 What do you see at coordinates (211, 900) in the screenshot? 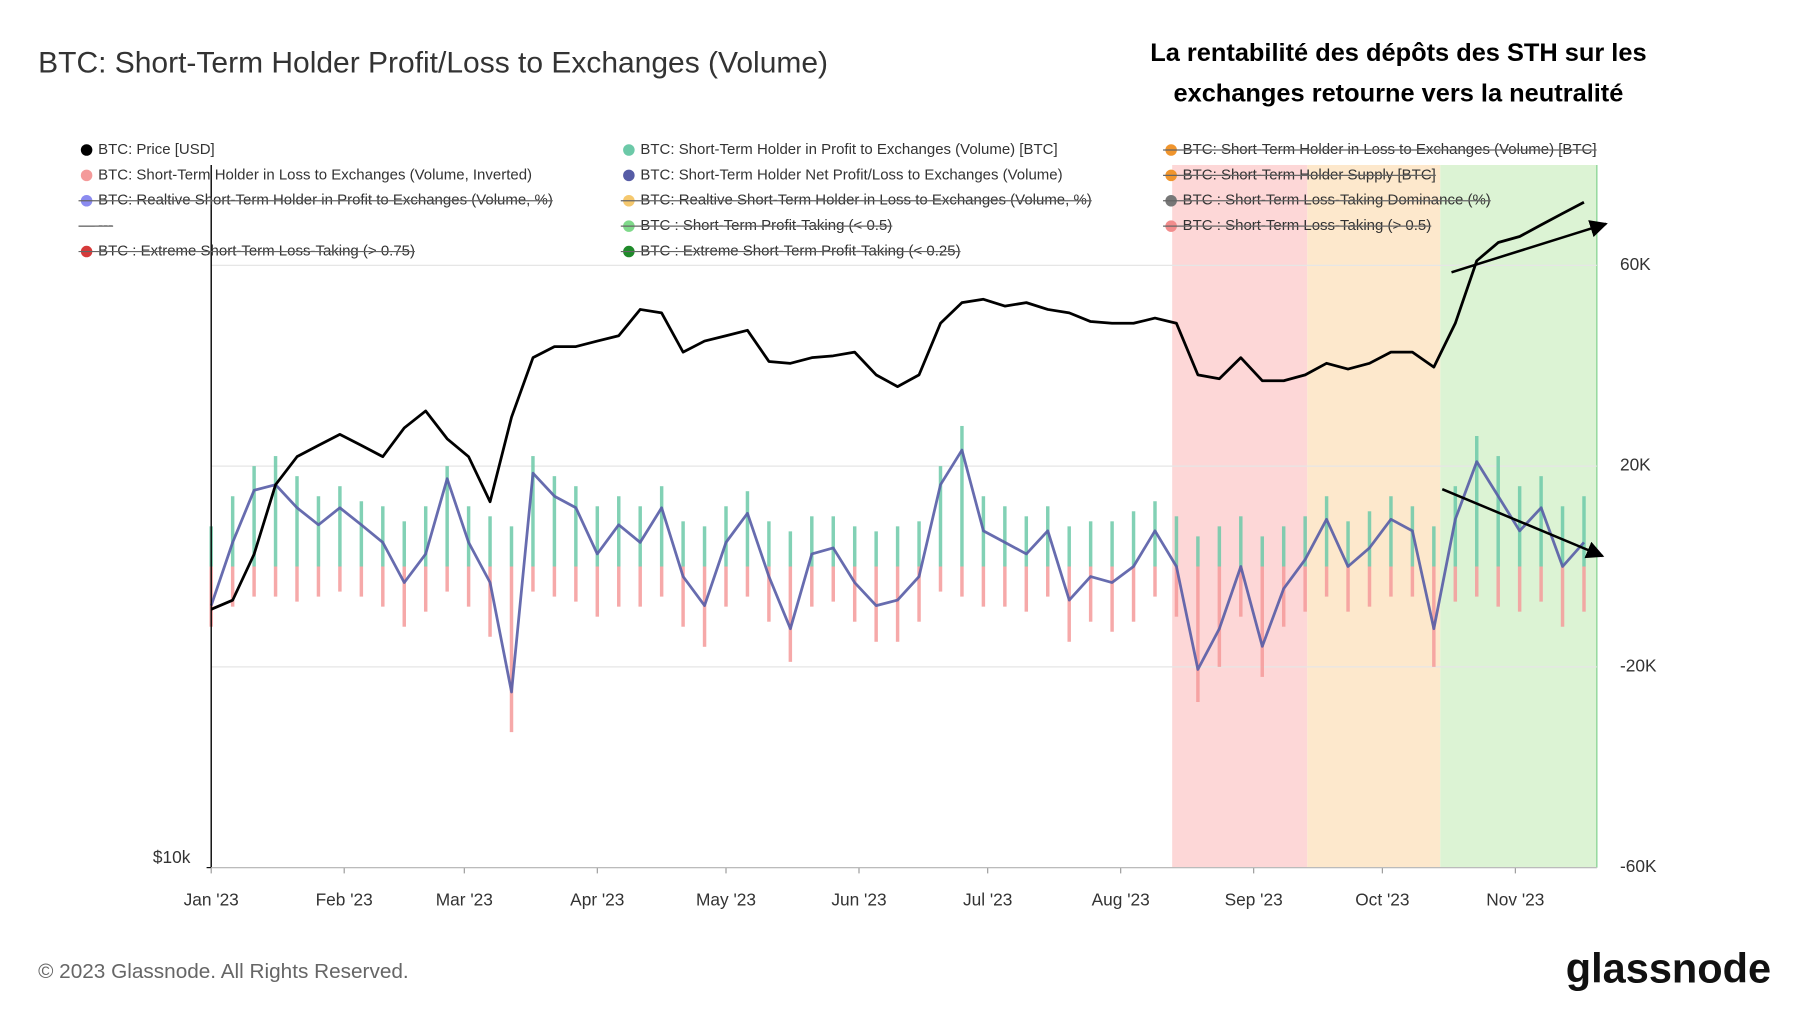
I see `x-tick-label: Jan '23` at bounding box center [211, 900].